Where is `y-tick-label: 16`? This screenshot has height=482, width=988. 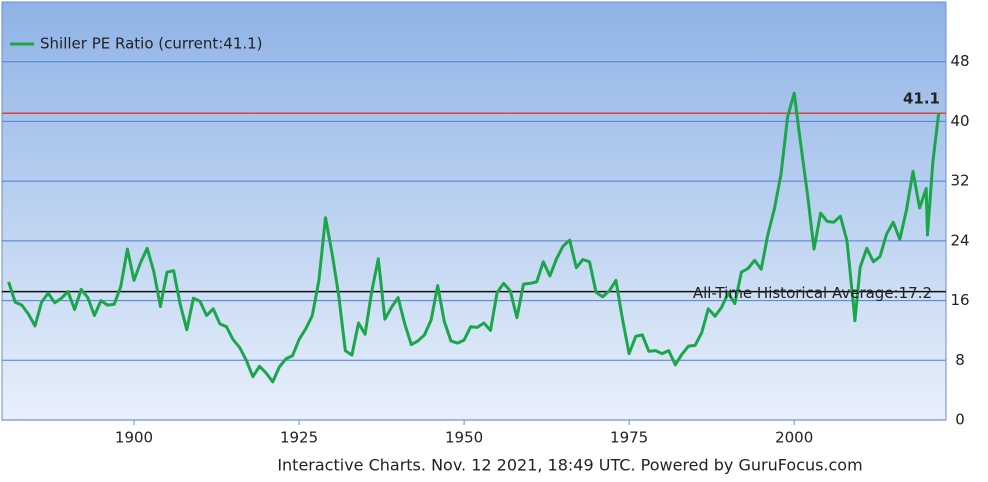
y-tick-label: 16 is located at coordinates (959, 300).